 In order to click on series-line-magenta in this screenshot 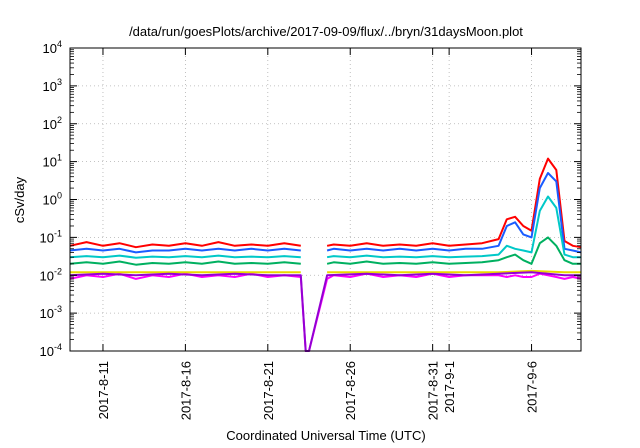, I will do `click(325, 312)`.